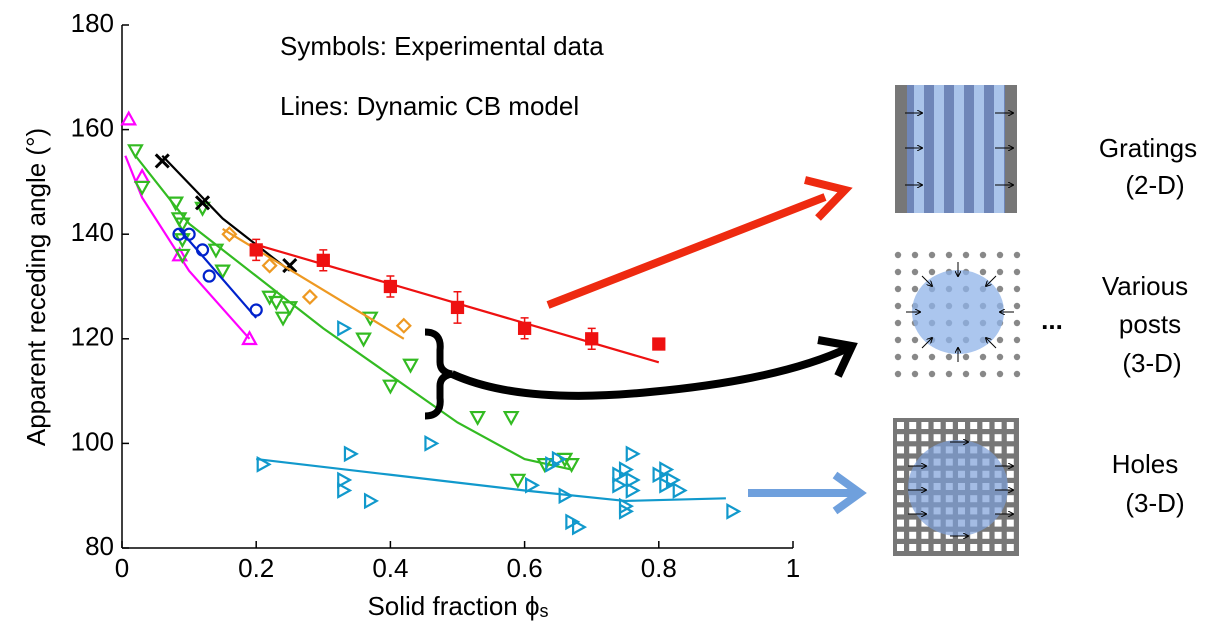  I want to click on y-tick-label: 100, so click(92, 441).